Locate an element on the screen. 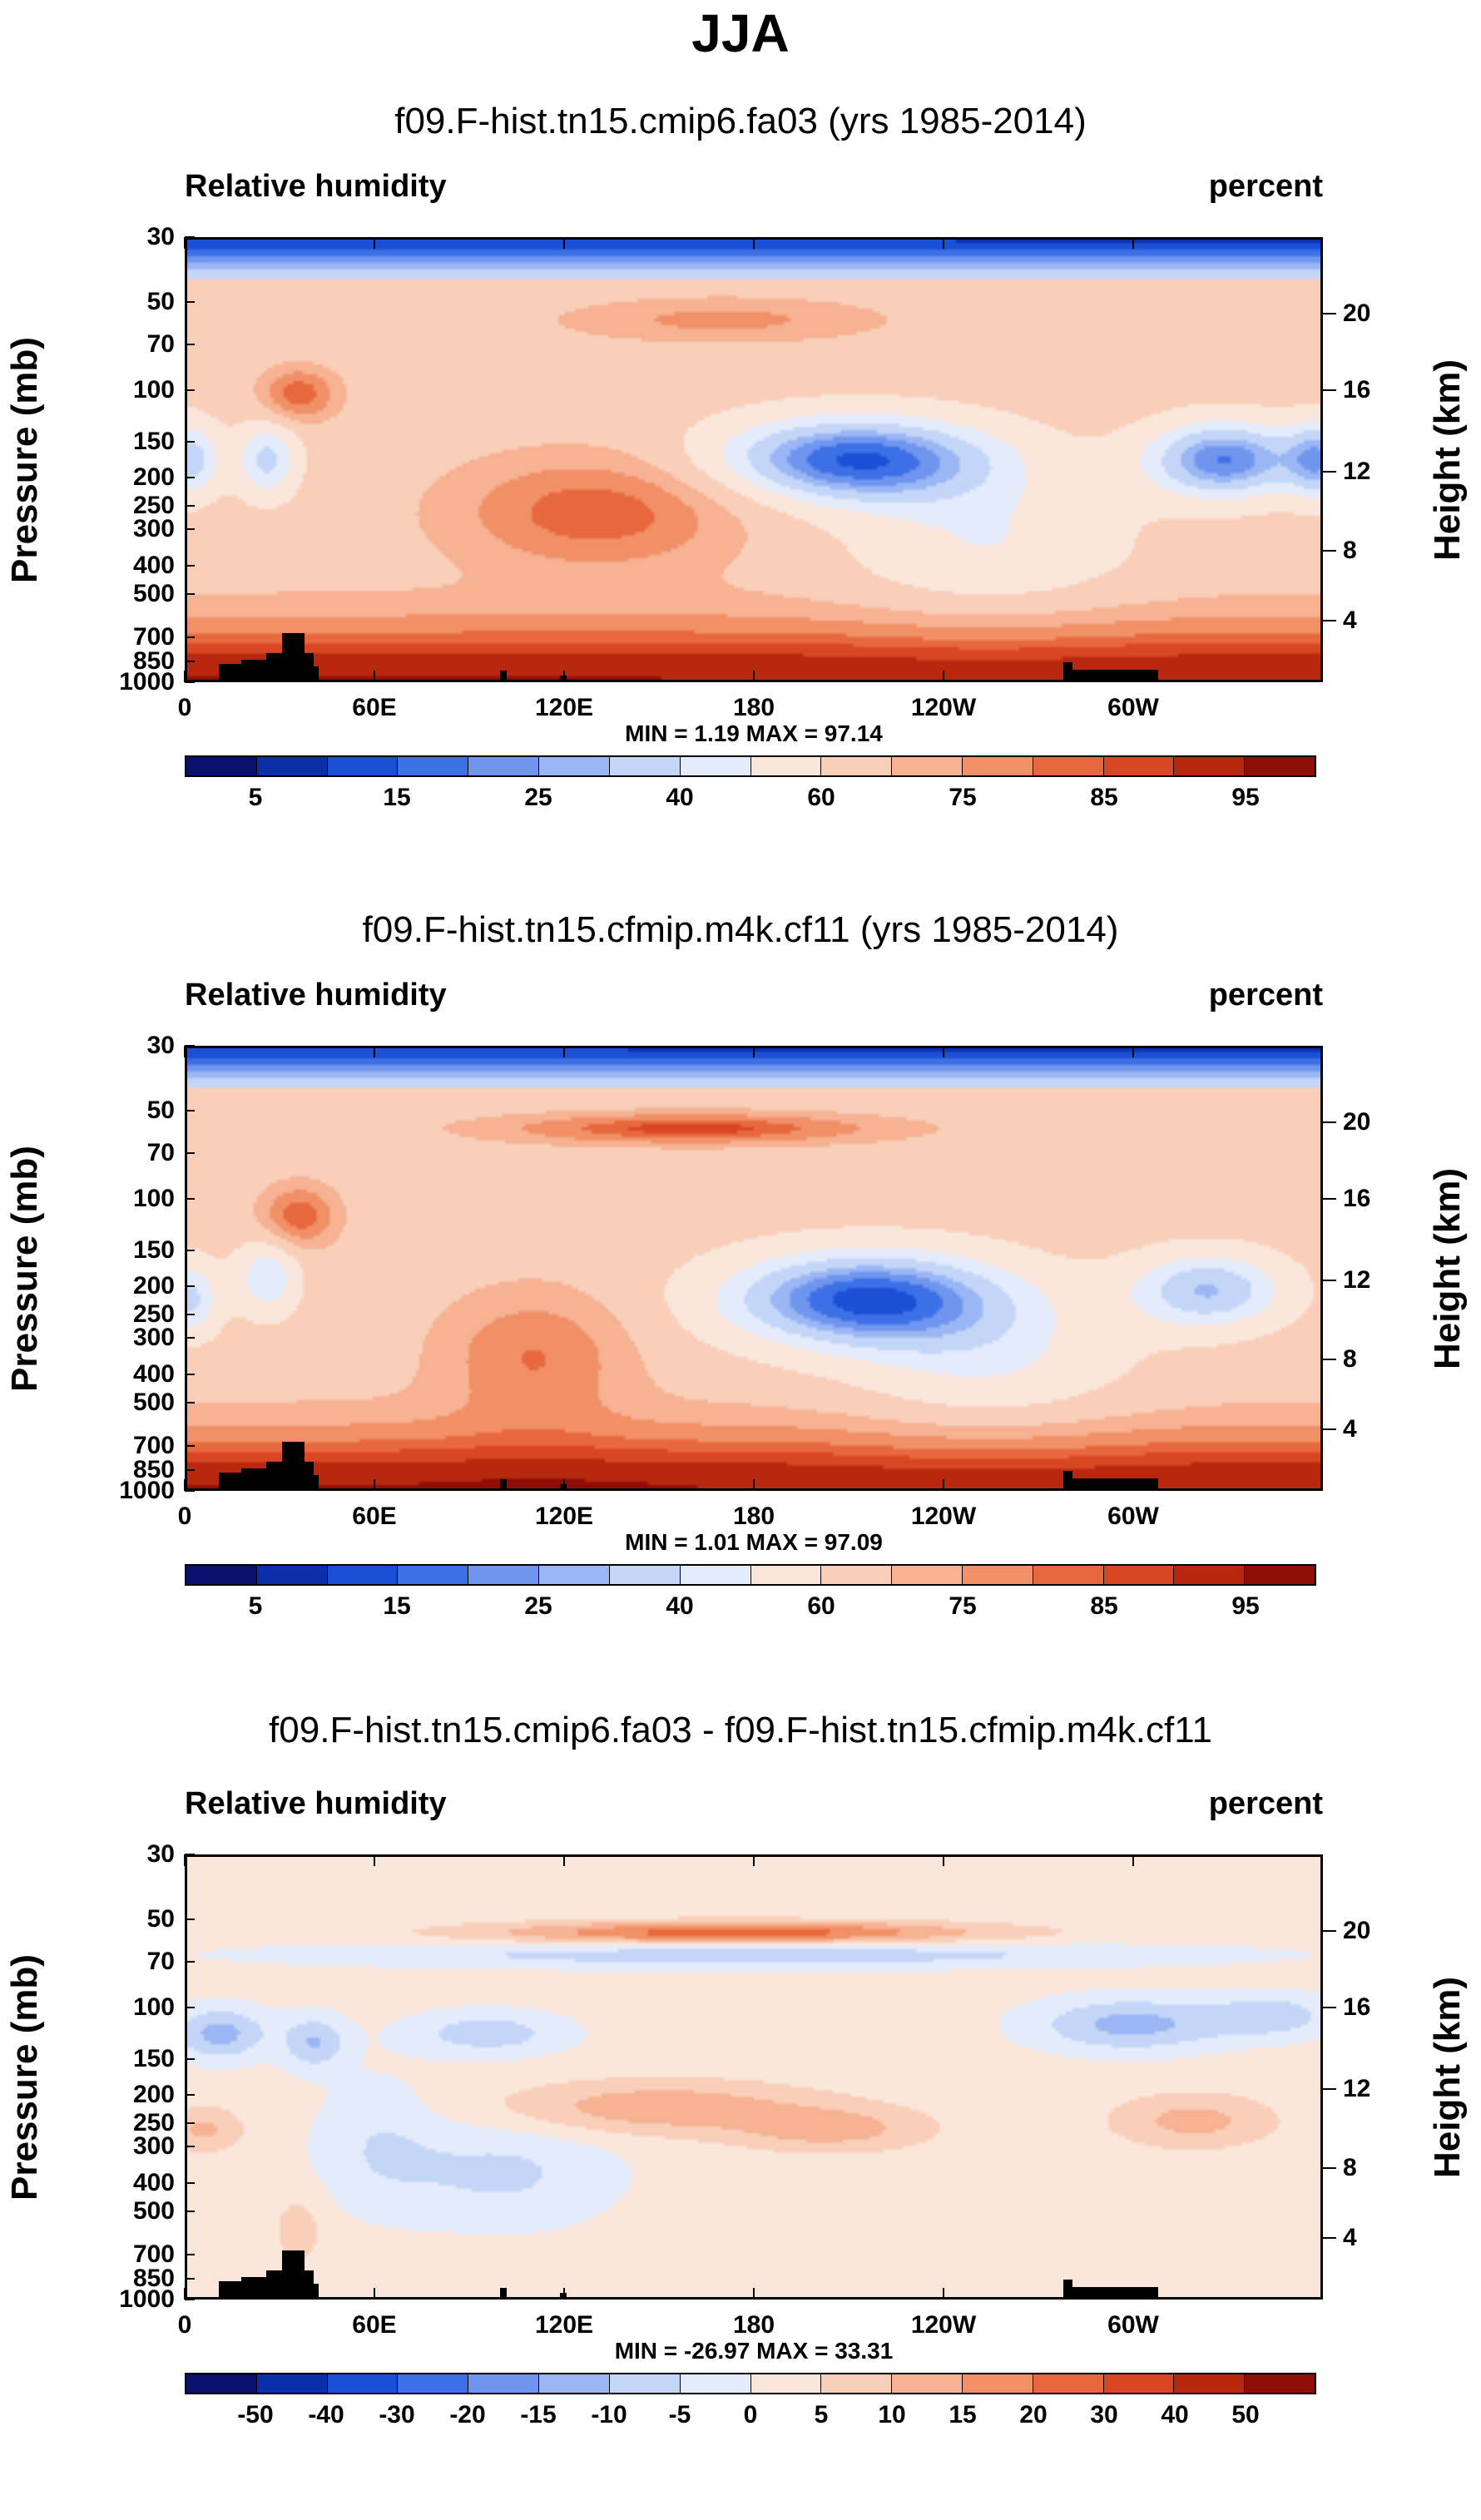 The height and width of the screenshot is (2520, 1481). pressure-tick-label: 400 is located at coordinates (153, 2183).